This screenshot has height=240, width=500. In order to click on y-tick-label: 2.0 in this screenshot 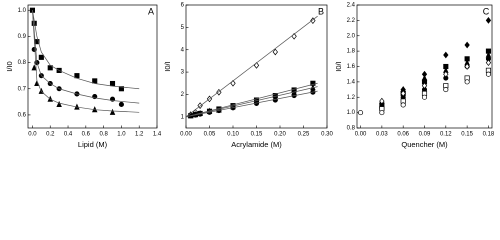, I will do `click(351, 36)`.